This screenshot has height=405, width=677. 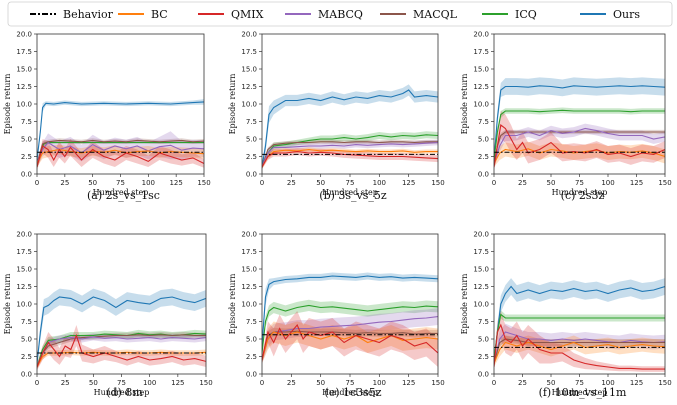 I want to click on panel-caption: (b) 3s_vs_5z, so click(x=353, y=195).